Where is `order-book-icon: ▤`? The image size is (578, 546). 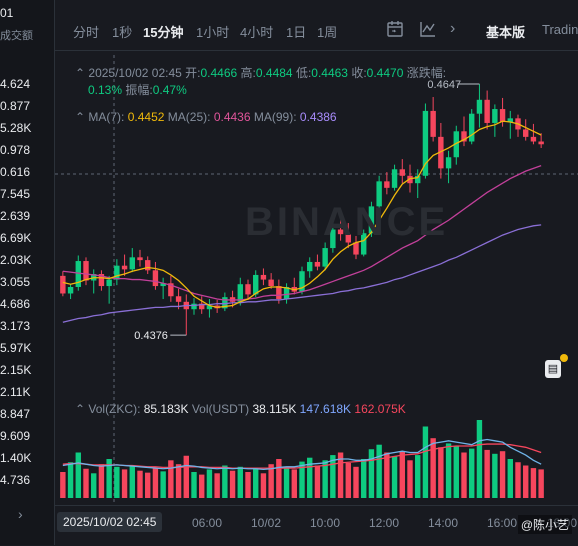 order-book-icon: ▤ is located at coordinates (553, 369).